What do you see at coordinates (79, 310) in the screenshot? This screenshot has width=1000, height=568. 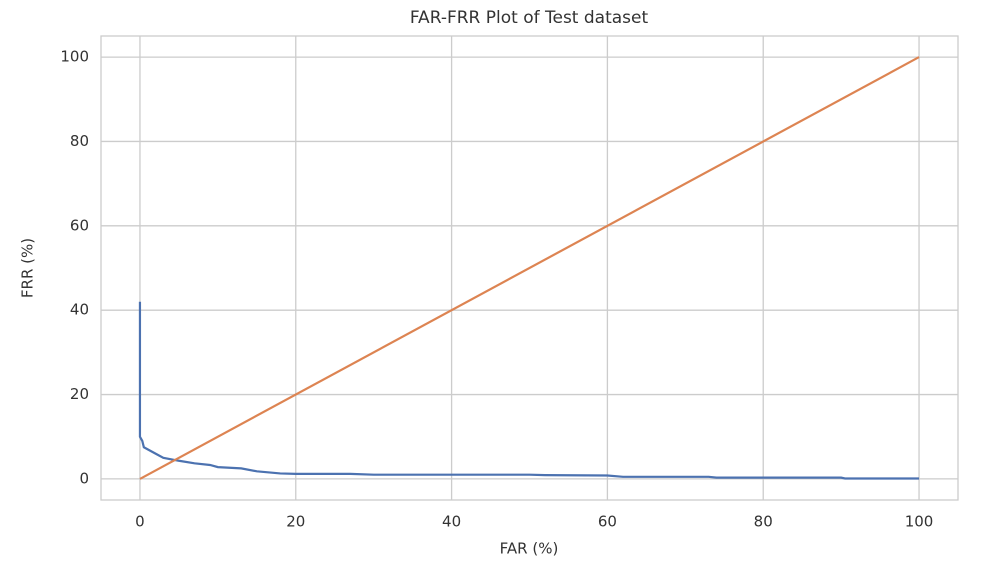 I see `y-tick-label: 40` at bounding box center [79, 310].